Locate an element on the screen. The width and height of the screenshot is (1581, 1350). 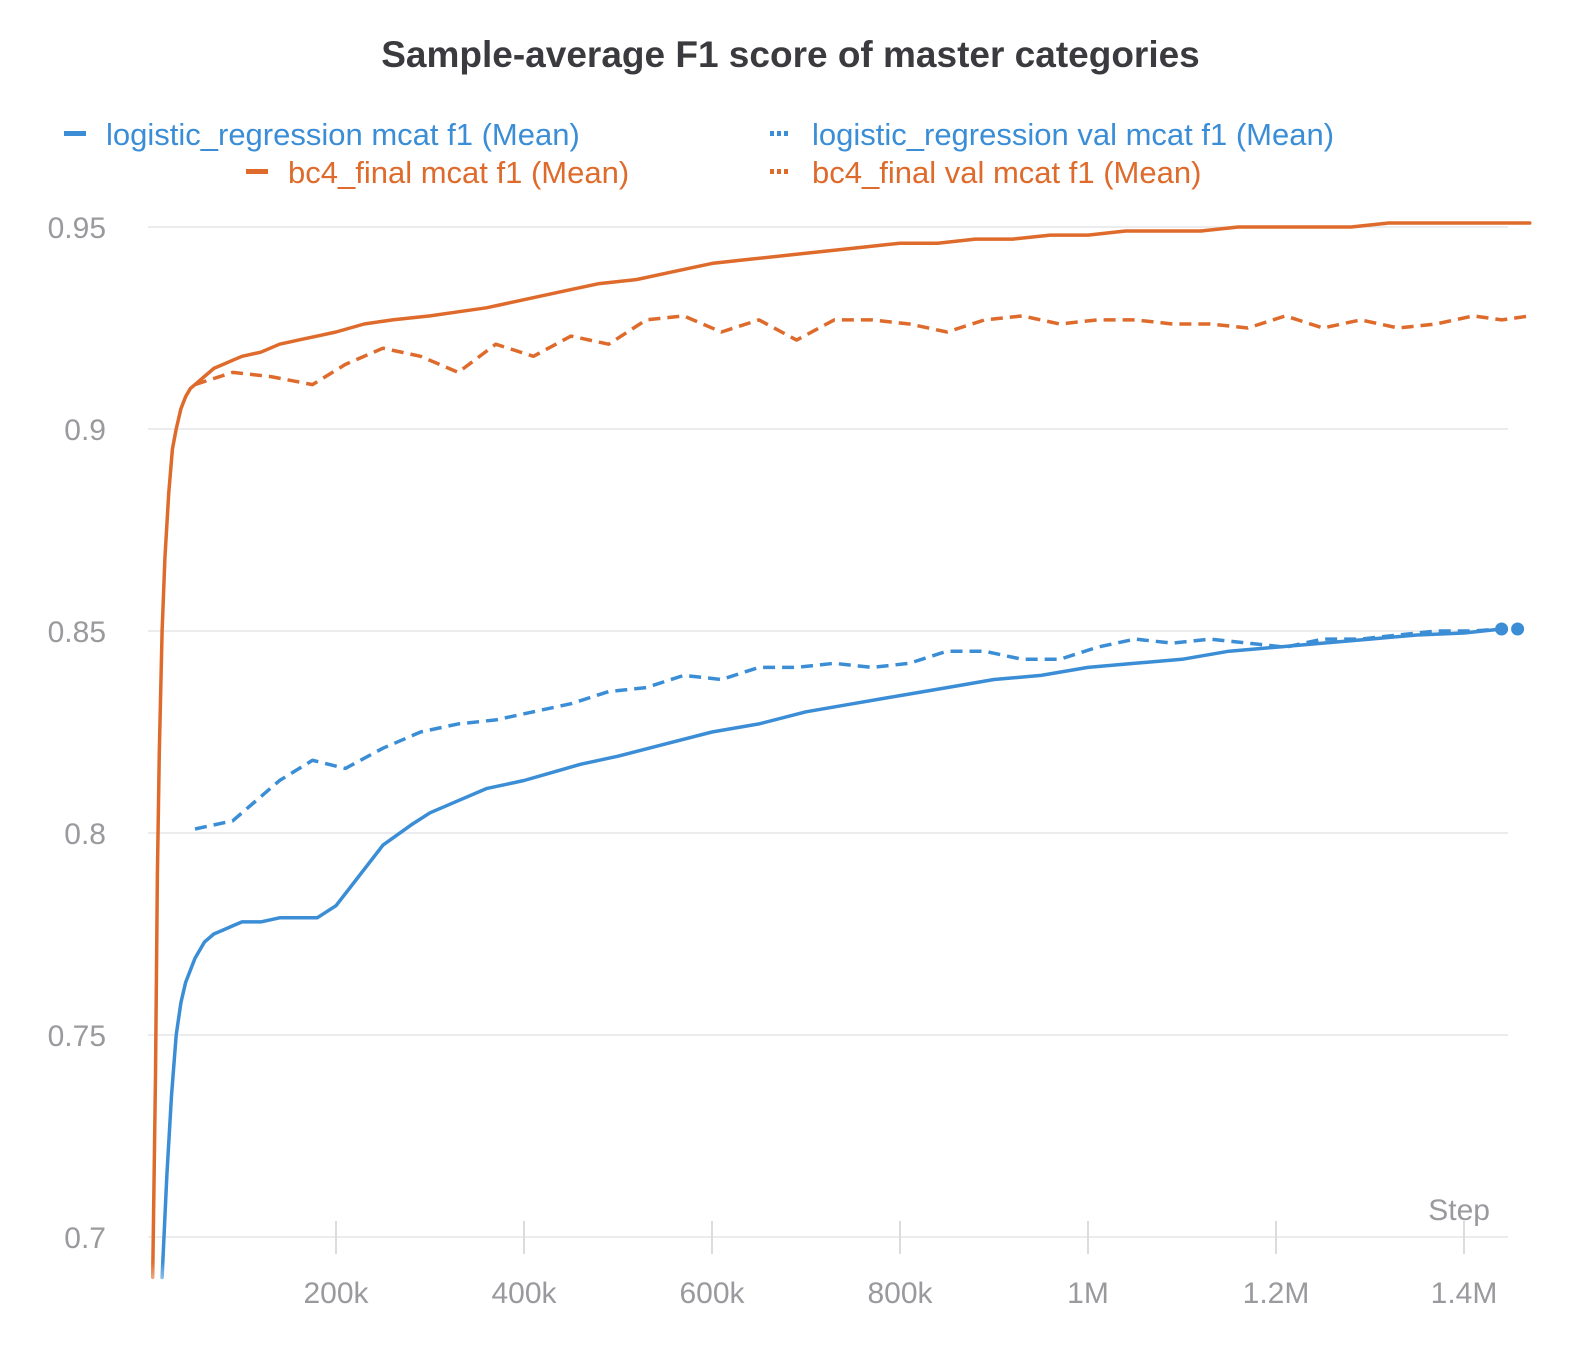
legend-label: bc4_final val mcat f1 (Mean) is located at coordinates (1007, 172).